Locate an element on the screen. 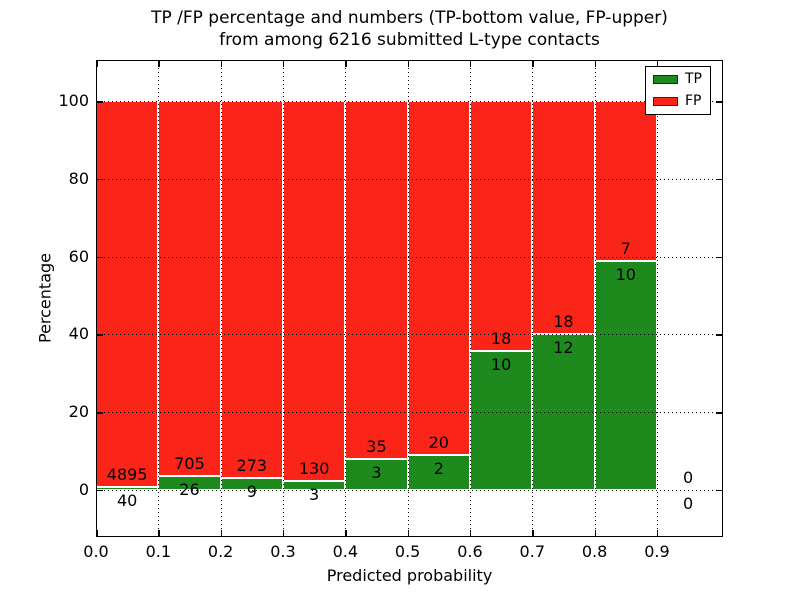 The image size is (800, 600). fp-count-label: 7 is located at coordinates (625, 249).